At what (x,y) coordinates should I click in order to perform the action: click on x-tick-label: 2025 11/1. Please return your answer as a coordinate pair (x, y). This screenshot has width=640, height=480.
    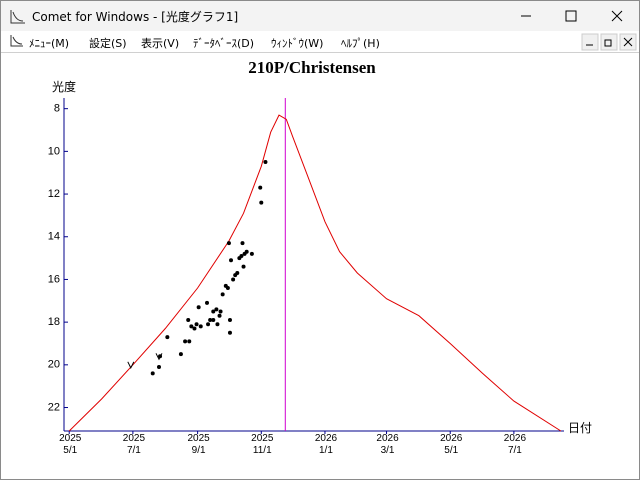
    Looking at the image, I should click on (262, 444).